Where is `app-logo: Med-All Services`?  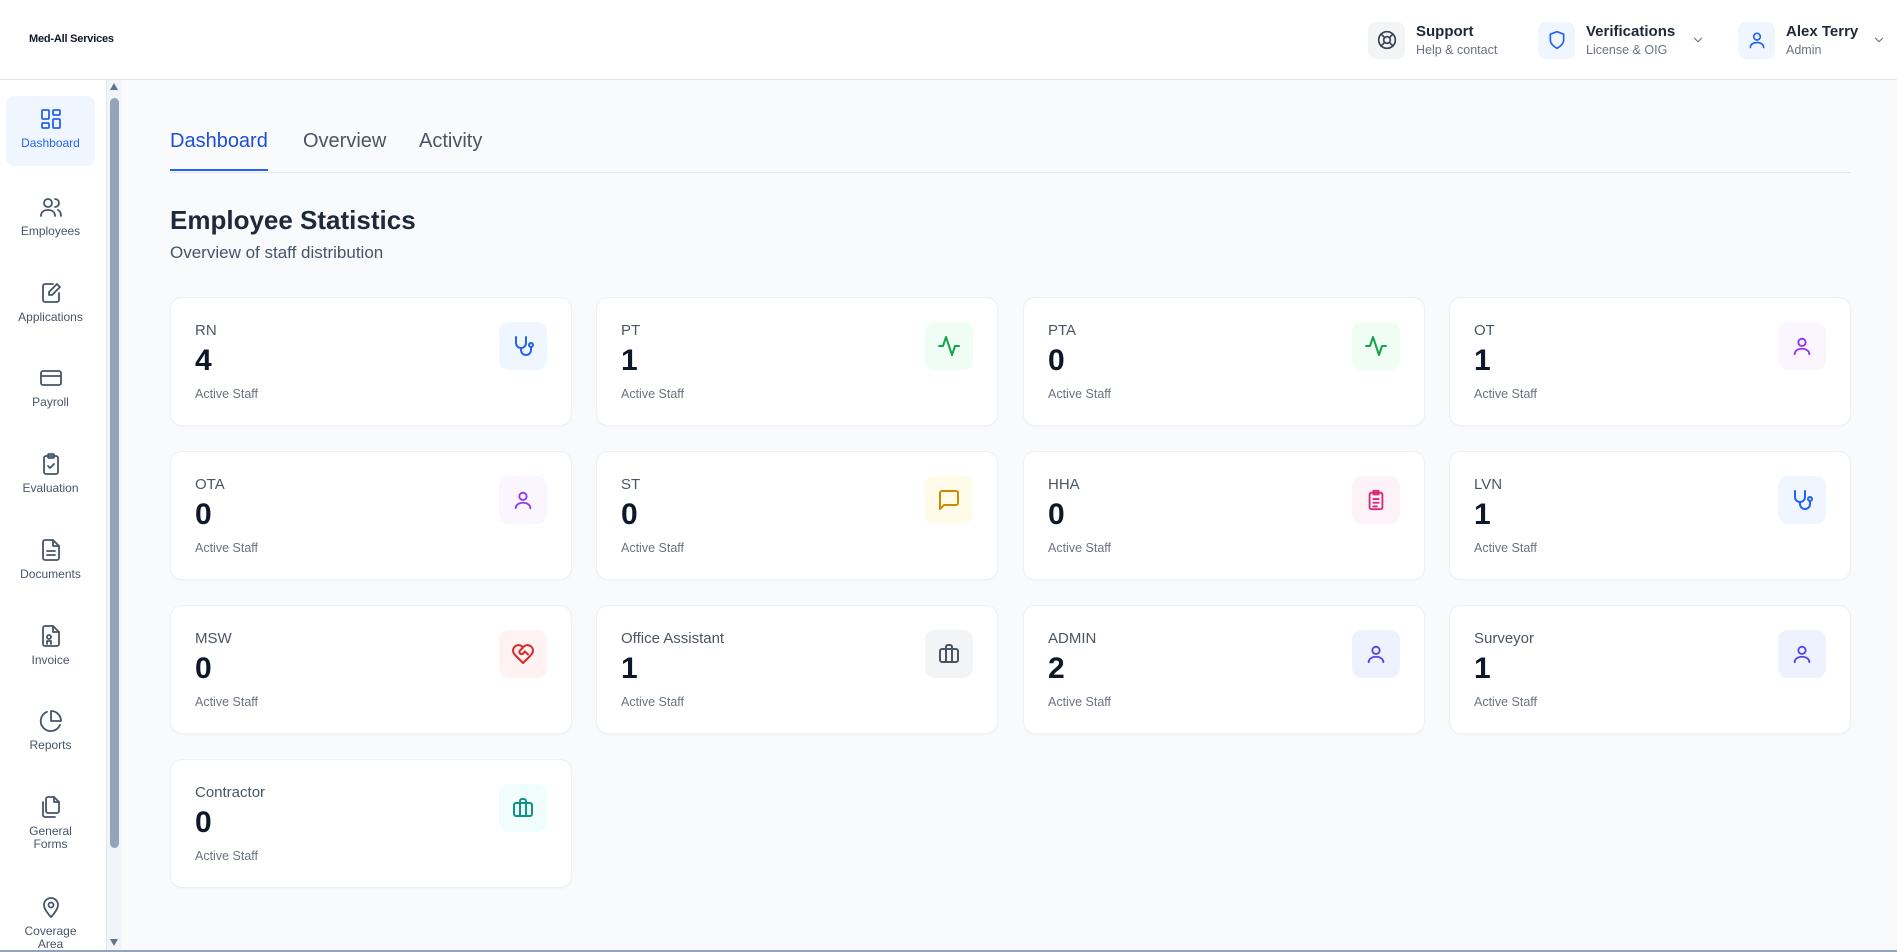 app-logo: Med-All Services is located at coordinates (71, 39).